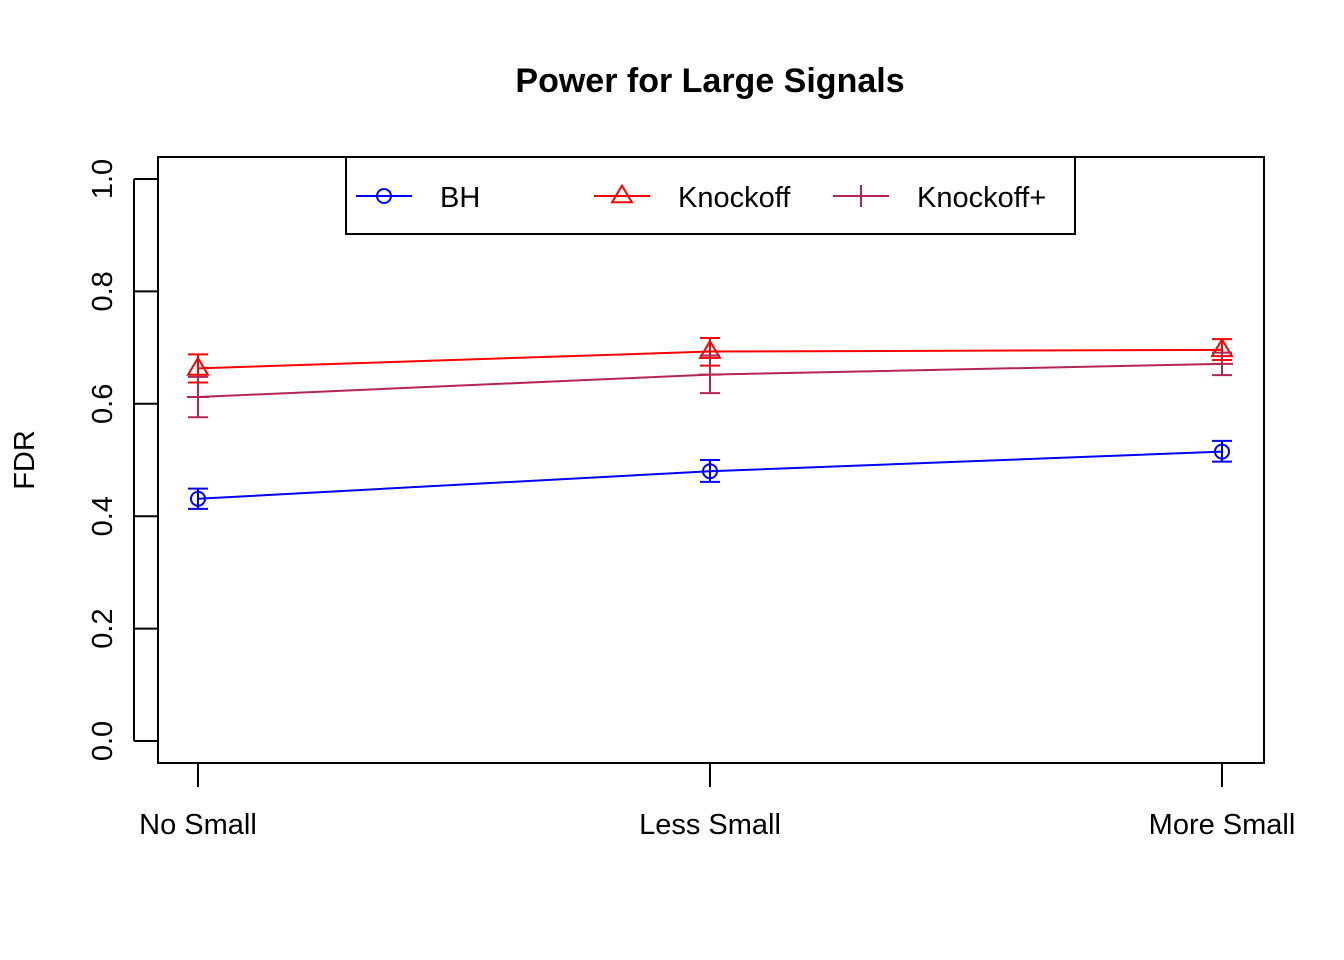  Describe the element at coordinates (103, 741) in the screenshot. I see `y-tick-label: 0.0` at that location.